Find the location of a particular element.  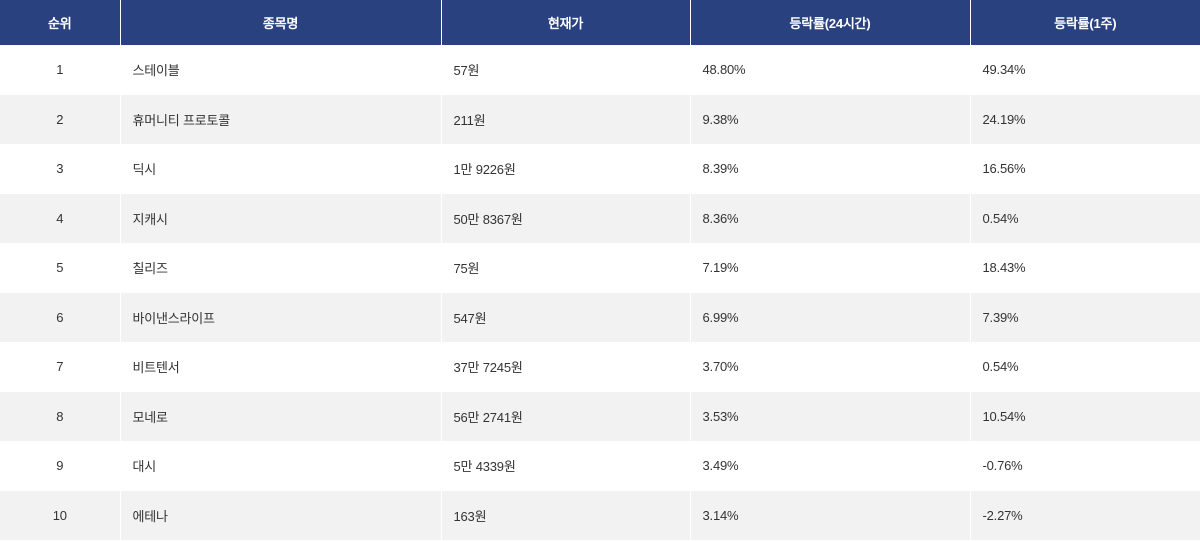

table-row: 1 스테이블 57원 48.80% 49.34% is located at coordinates (600, 70).